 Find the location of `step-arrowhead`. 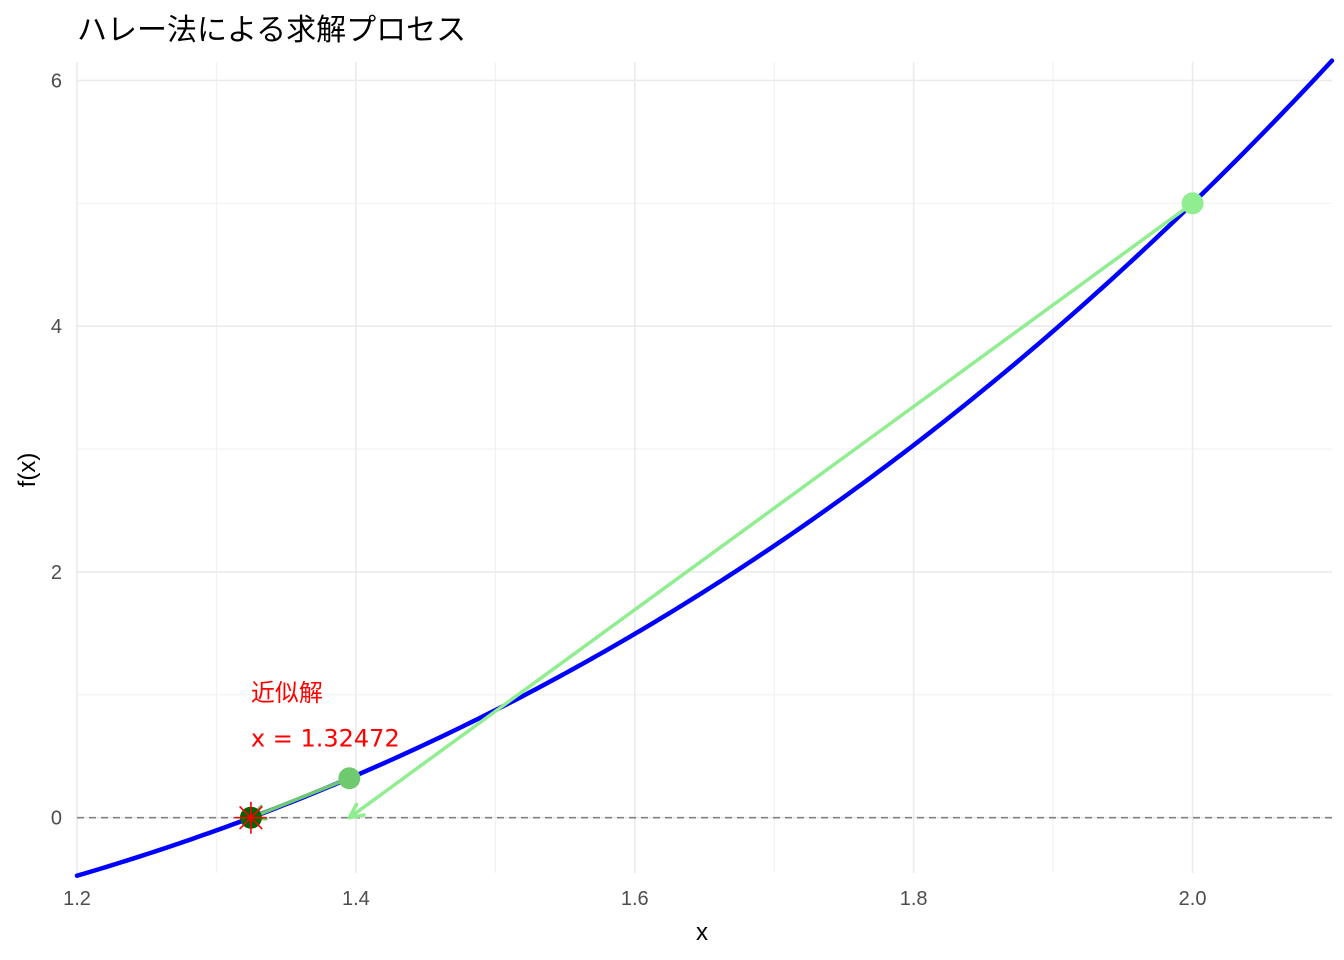

step-arrowhead is located at coordinates (356, 811).